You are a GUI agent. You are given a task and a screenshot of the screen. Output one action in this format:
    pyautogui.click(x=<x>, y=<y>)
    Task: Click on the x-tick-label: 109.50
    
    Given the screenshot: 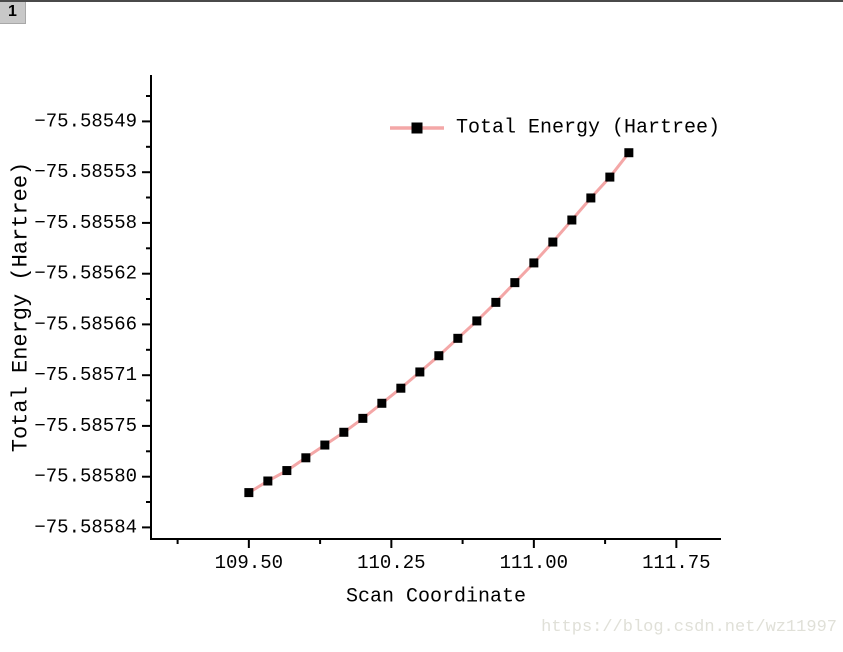 What is the action you would take?
    pyautogui.click(x=249, y=563)
    